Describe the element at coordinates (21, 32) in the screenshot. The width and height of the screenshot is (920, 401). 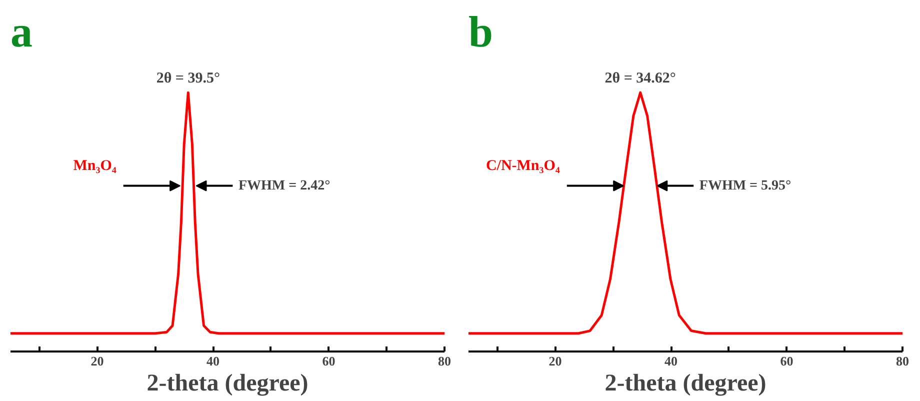
I see `chart-title: a` at that location.